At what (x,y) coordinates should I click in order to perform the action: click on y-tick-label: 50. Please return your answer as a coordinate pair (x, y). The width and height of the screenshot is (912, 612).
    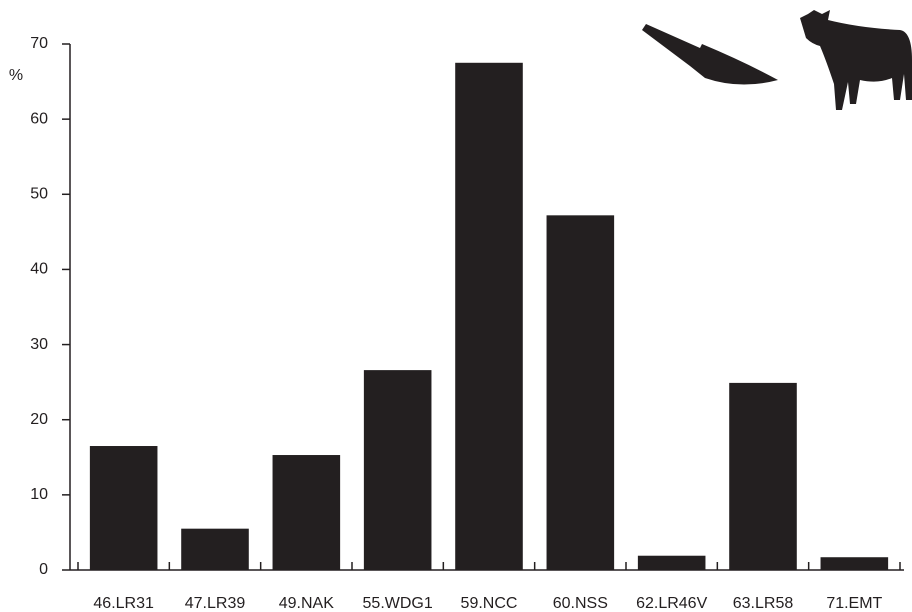
    Looking at the image, I should click on (39, 194).